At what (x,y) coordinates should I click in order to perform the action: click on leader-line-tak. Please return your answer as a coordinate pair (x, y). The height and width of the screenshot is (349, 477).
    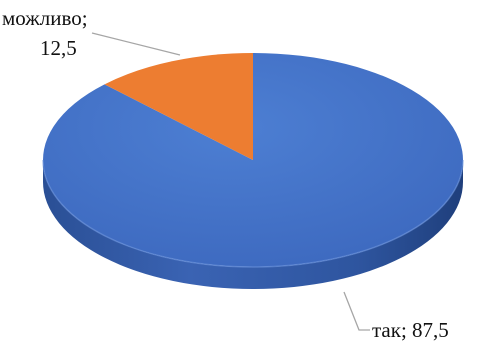
    Looking at the image, I should click on (356, 311).